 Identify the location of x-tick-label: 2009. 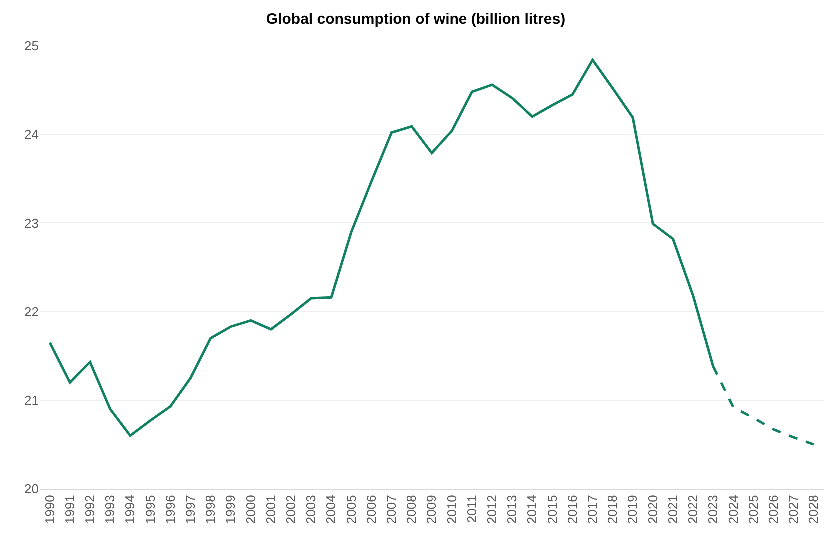
(432, 509).